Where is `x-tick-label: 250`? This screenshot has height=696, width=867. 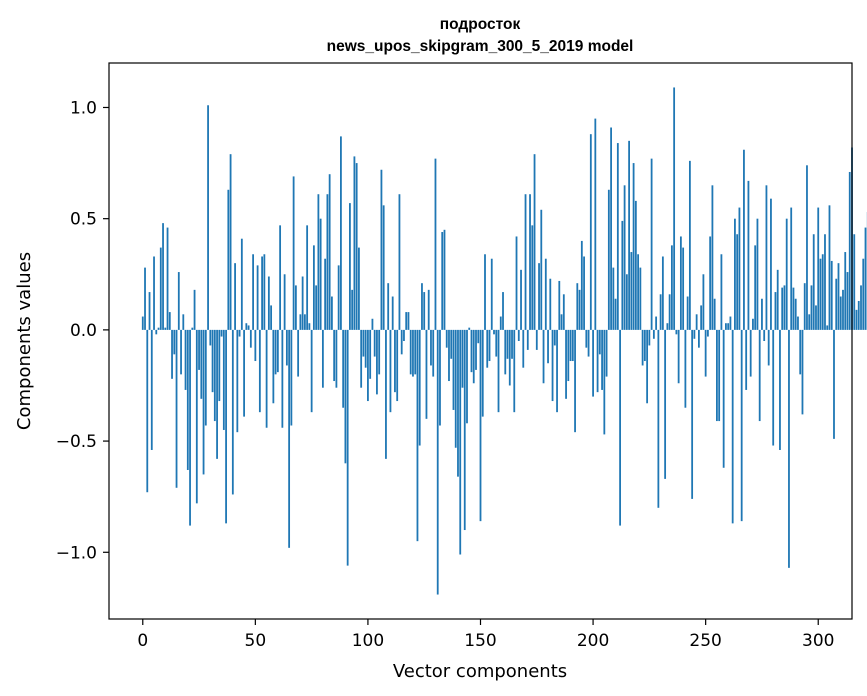
x-tick-label: 250 is located at coordinates (705, 641).